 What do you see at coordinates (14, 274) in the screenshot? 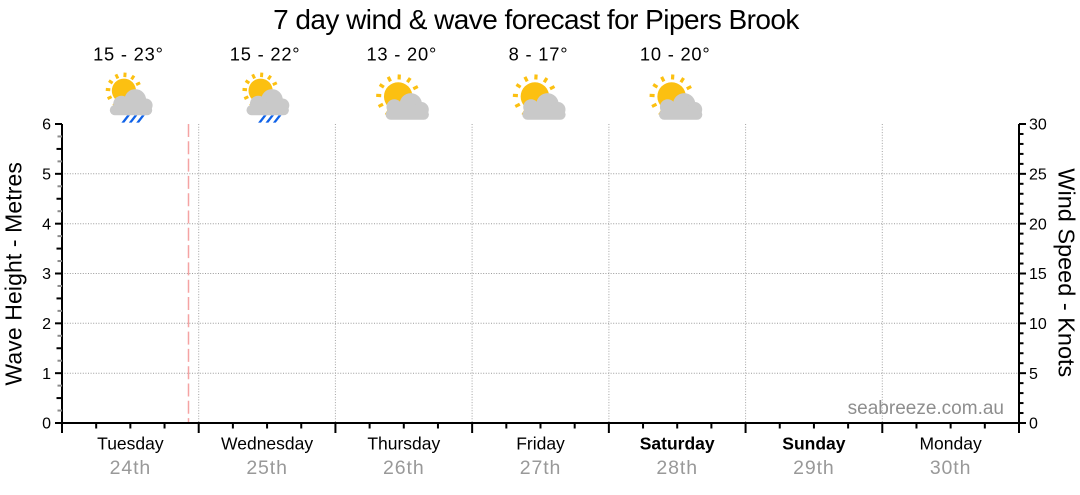
I see `svg-text: Wave Height - Metres` at bounding box center [14, 274].